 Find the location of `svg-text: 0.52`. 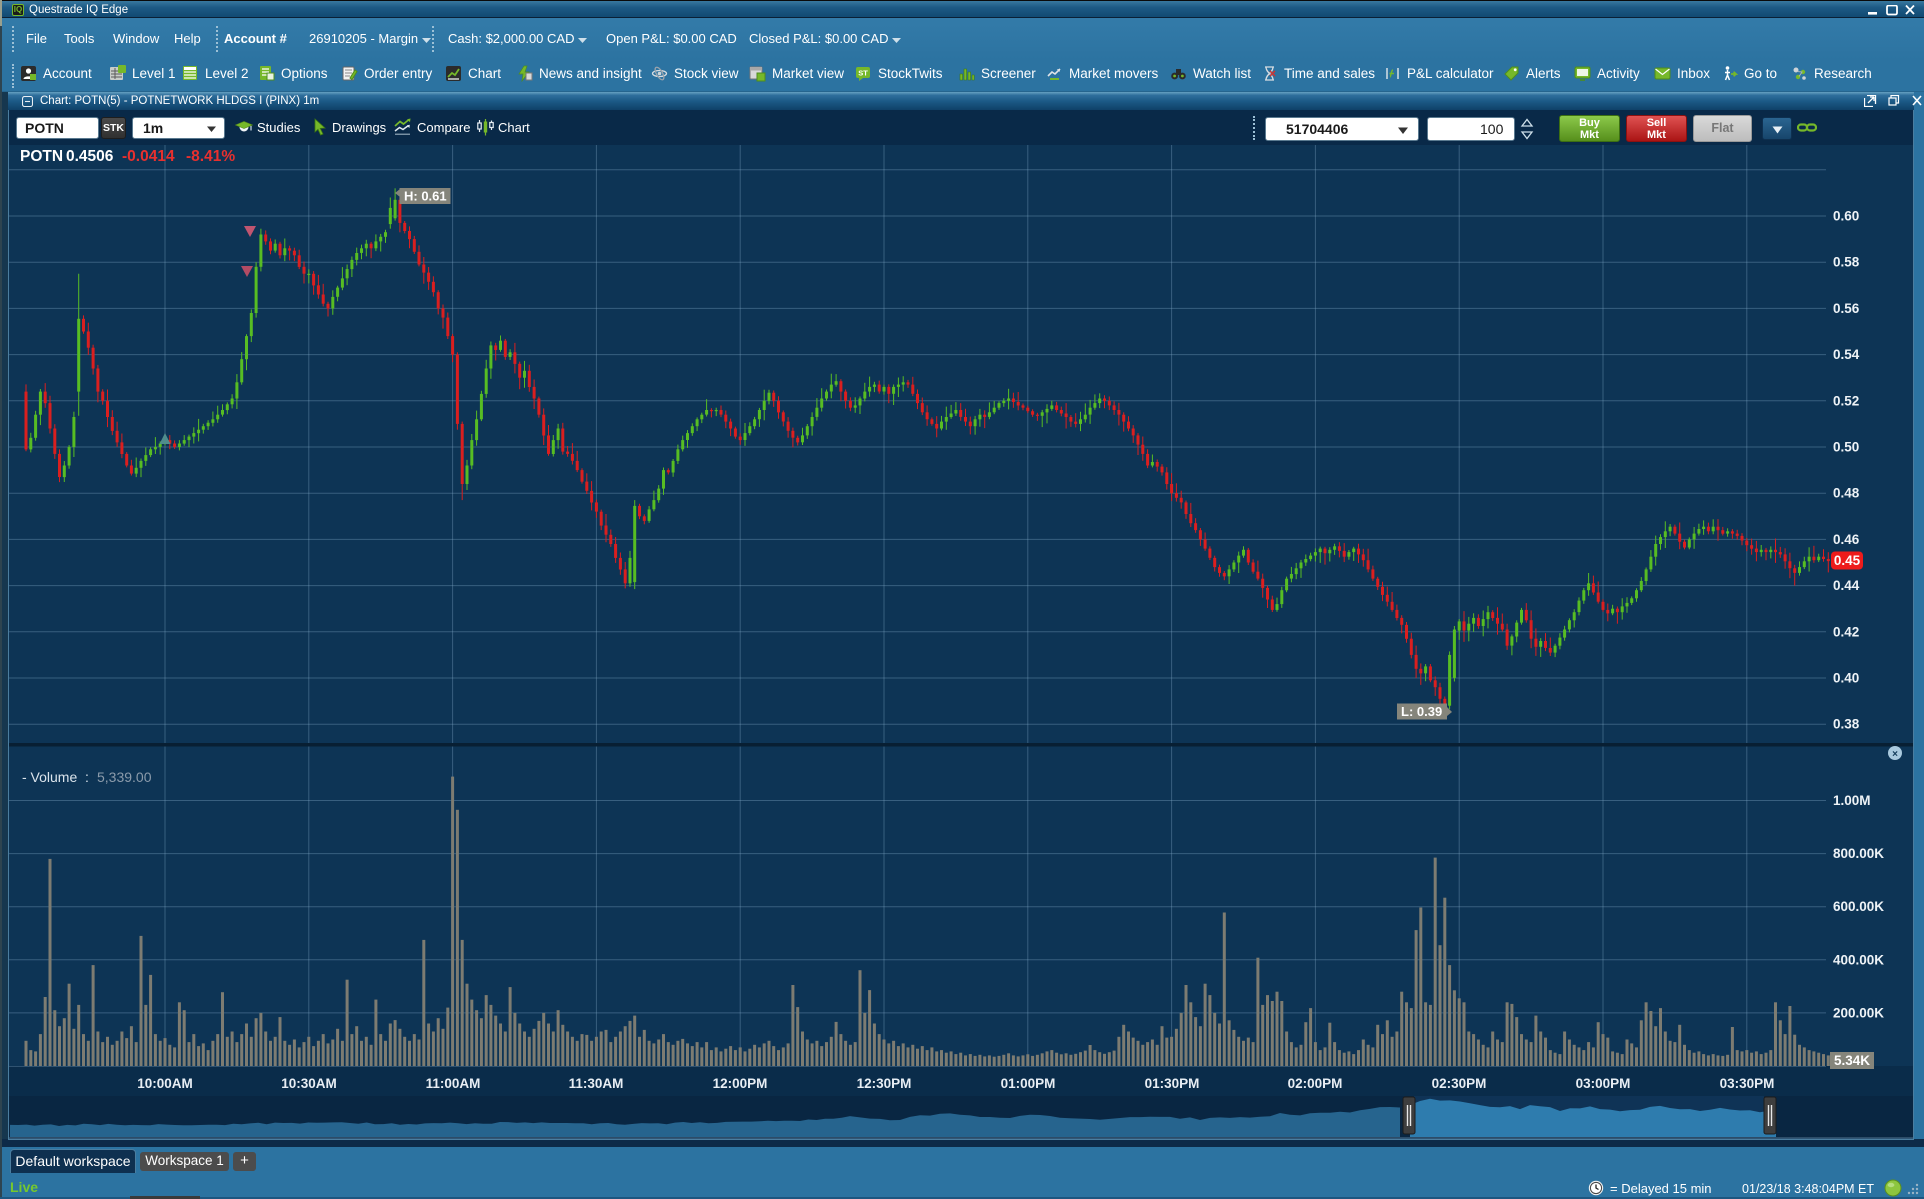

svg-text: 0.52 is located at coordinates (1846, 400).